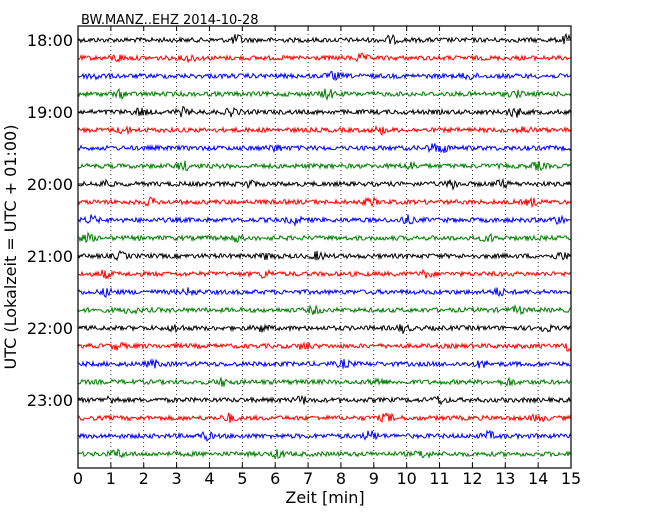 The image size is (650, 524). What do you see at coordinates (50, 40) in the screenshot?
I see `y-tick-label: 18:00` at bounding box center [50, 40].